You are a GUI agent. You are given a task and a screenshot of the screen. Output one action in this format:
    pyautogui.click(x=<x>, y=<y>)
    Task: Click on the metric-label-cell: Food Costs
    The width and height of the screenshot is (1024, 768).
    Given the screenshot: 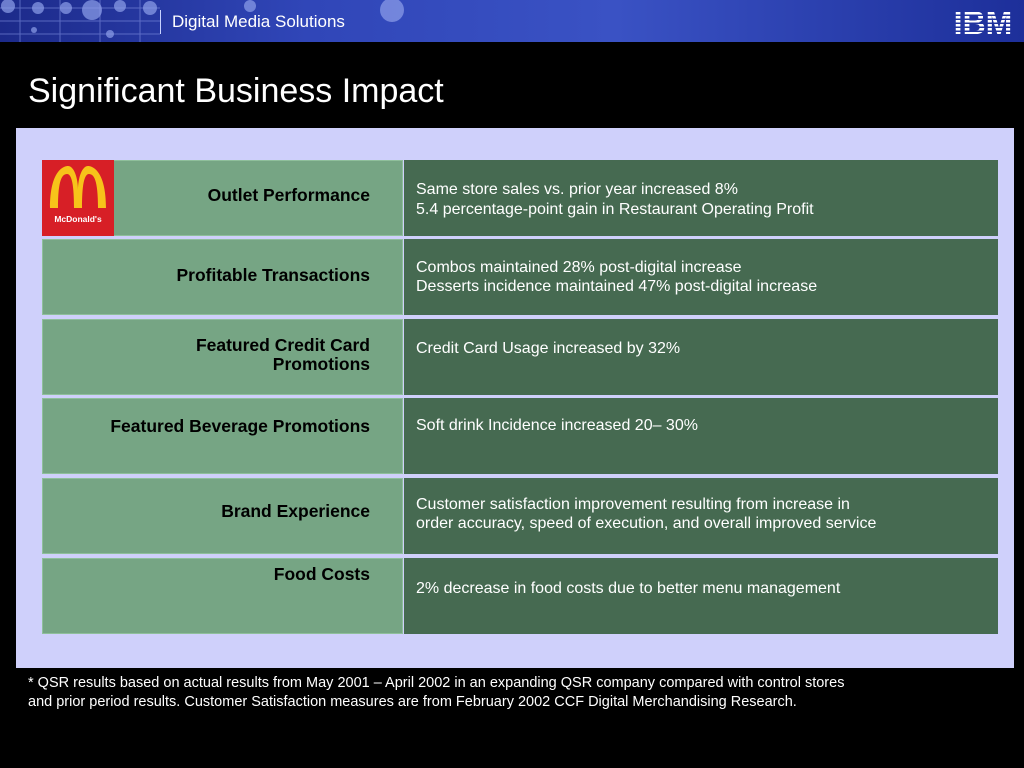 What is the action you would take?
    pyautogui.click(x=222, y=596)
    